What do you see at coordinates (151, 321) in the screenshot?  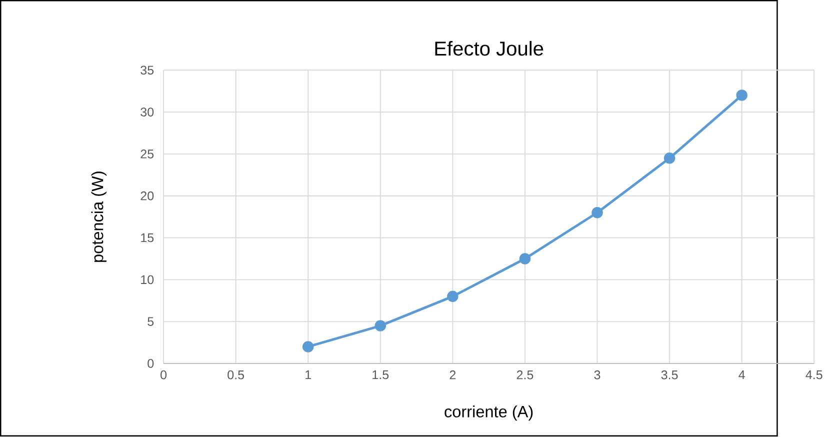 I see `y-tick-label: 5` at bounding box center [151, 321].